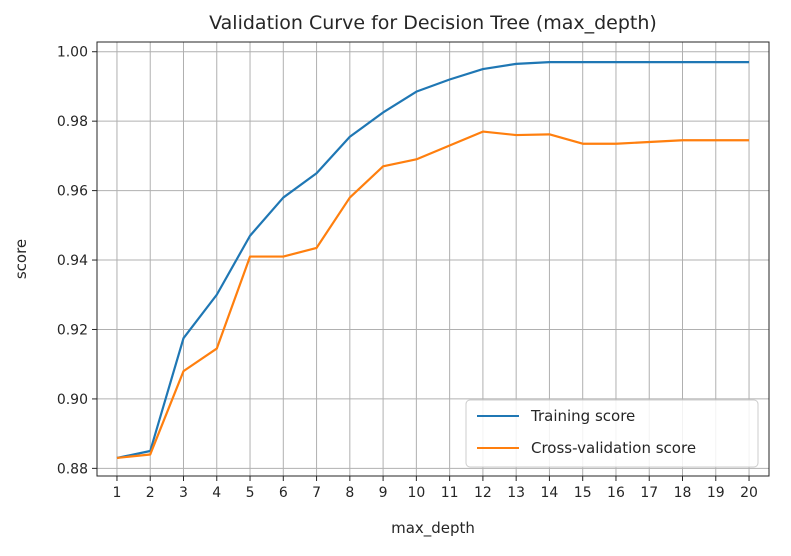 The image size is (791, 556). Describe the element at coordinates (383, 493) in the screenshot. I see `x-tick-label: 9` at that location.